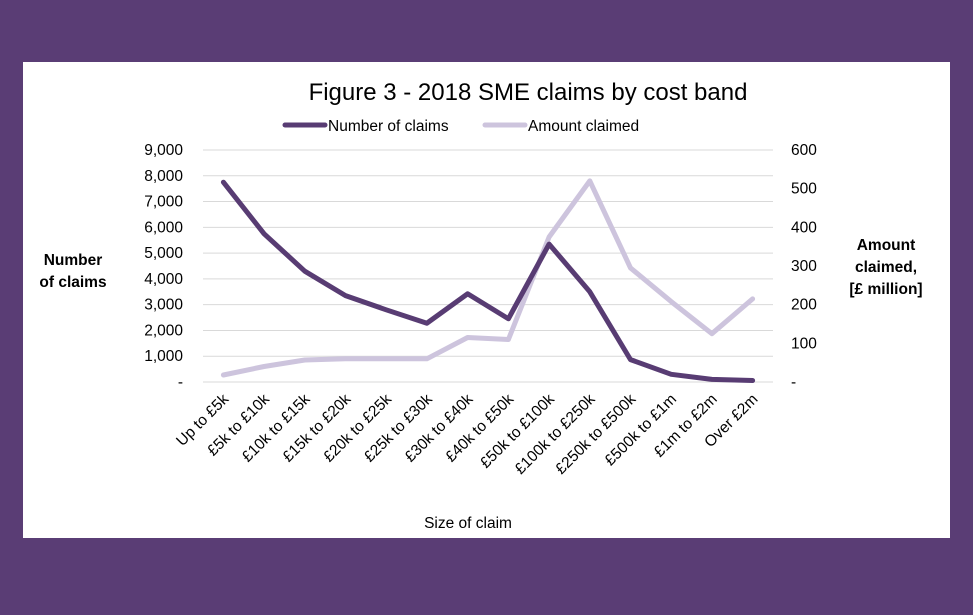 Image resolution: width=973 pixels, height=615 pixels. Describe the element at coordinates (388, 126) in the screenshot. I see `legend-label-number-of-claims: Number of claims` at that location.